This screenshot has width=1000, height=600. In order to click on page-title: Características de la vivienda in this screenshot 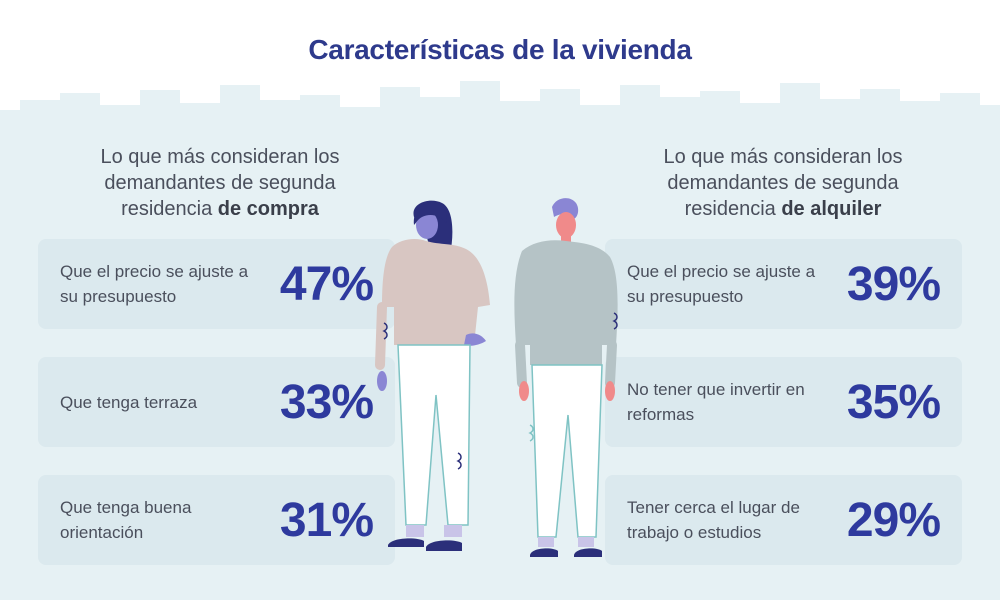, I will do `click(500, 49)`.